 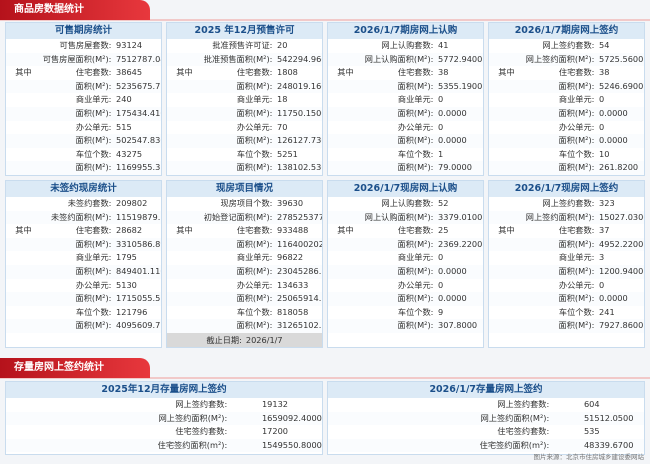 I want to click on row-value: 1808, so click(x=287, y=72).